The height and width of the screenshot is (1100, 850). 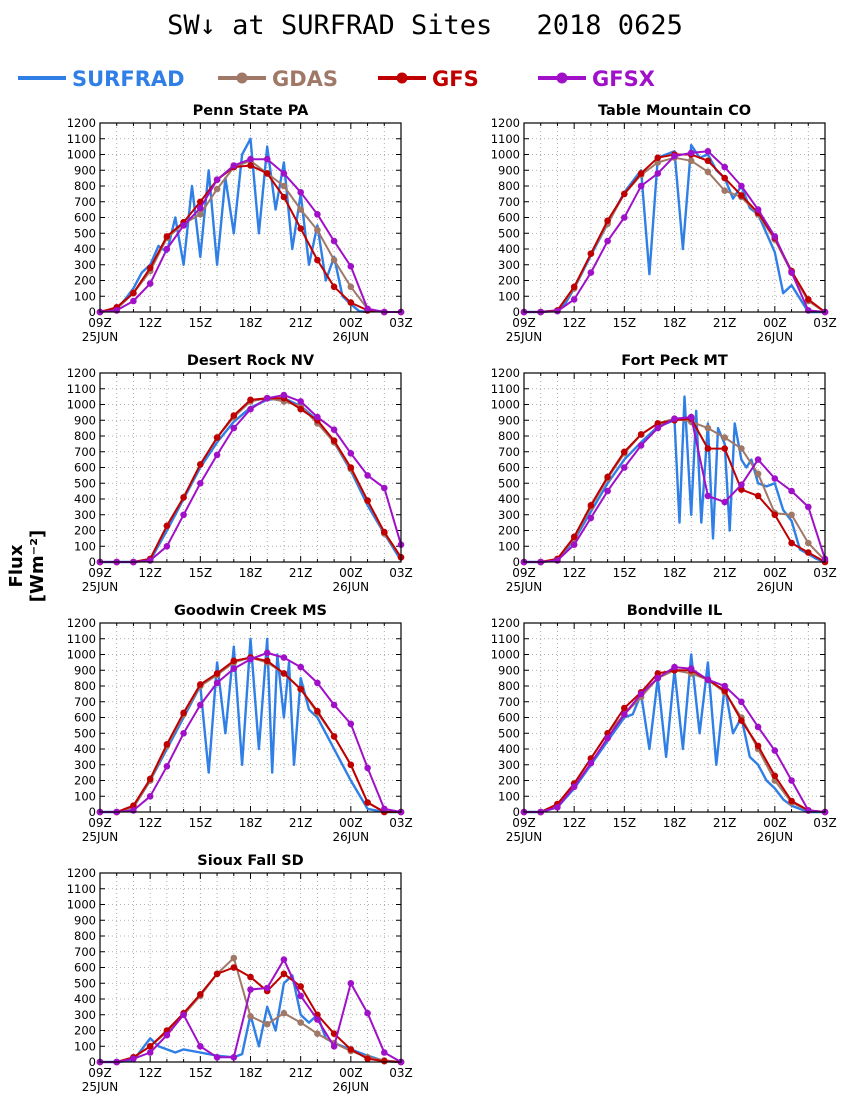 I want to click on x-date-label: 25JUN, so click(x=524, y=837).